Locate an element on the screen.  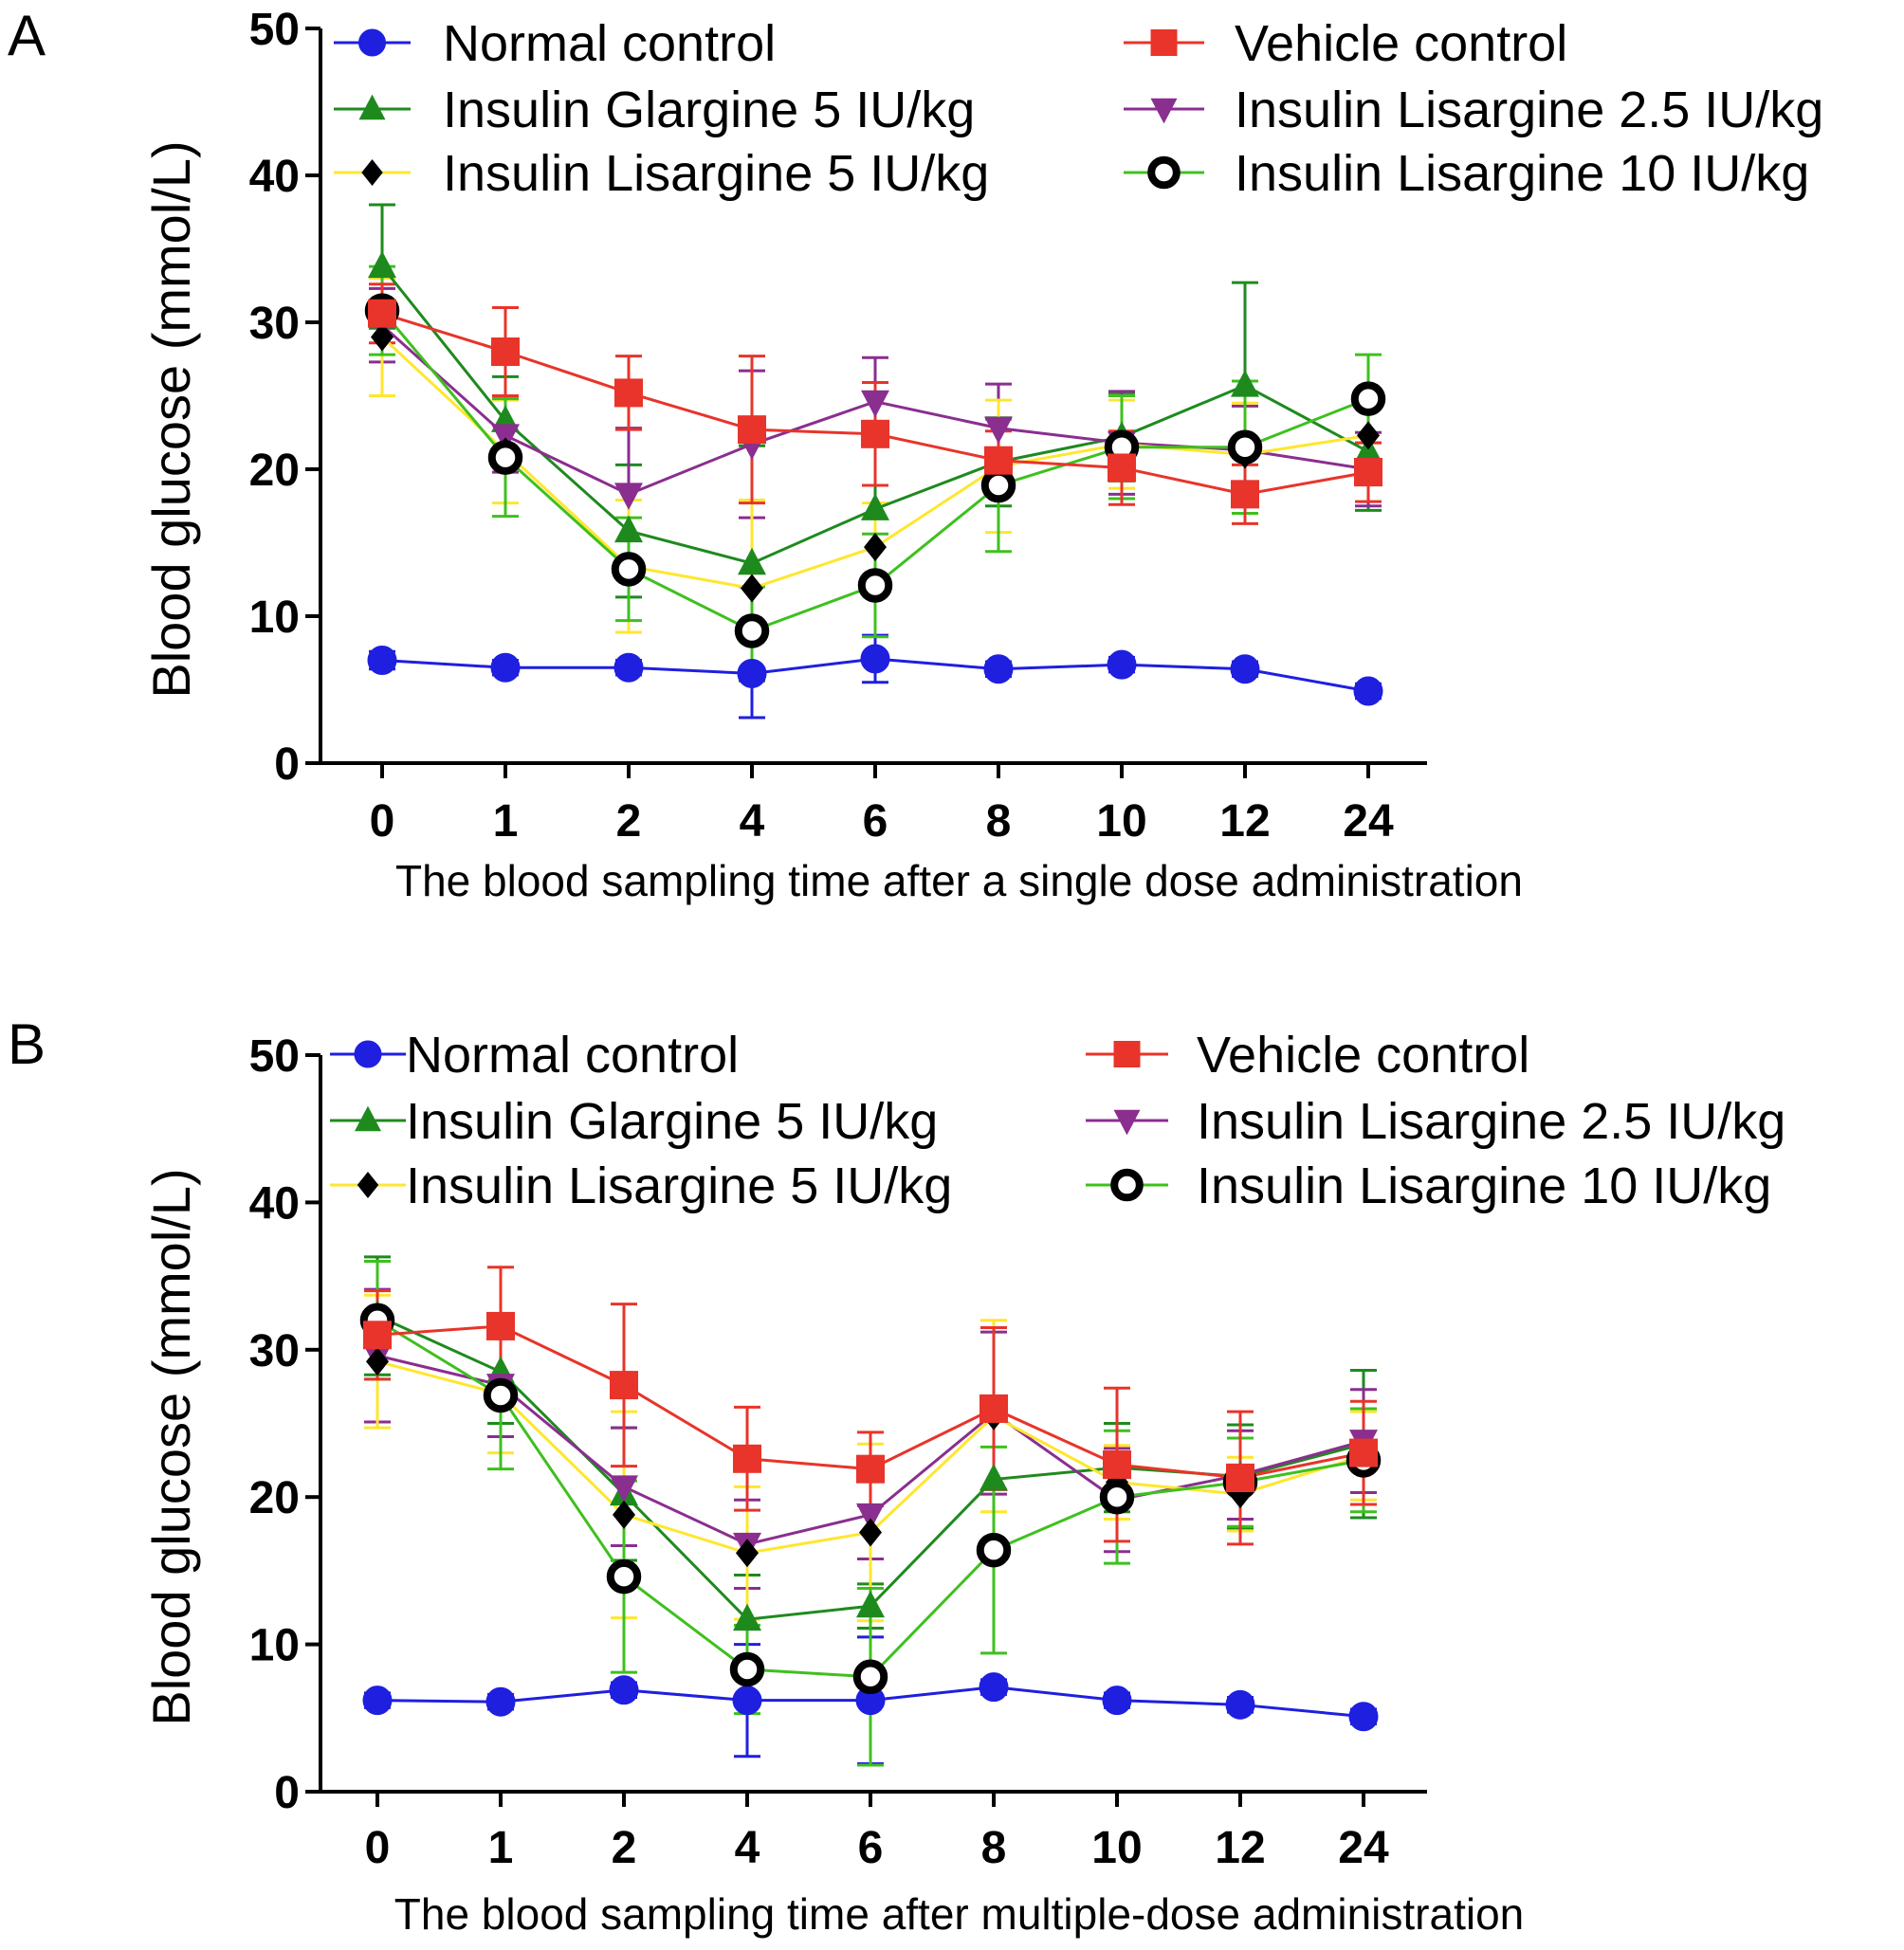
panel-b-xtick-label-10: 10 is located at coordinates (1116, 1848).